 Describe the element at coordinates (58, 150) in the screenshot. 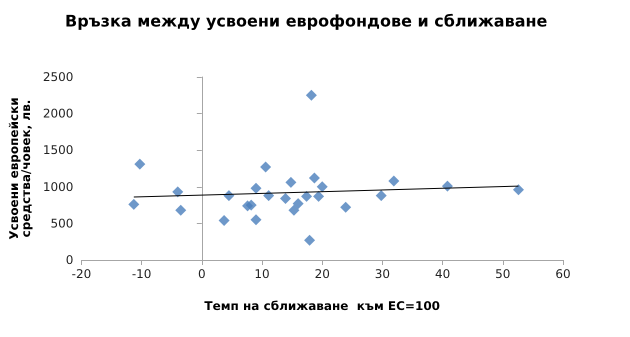

I see `y-tick-label: 1500` at that location.